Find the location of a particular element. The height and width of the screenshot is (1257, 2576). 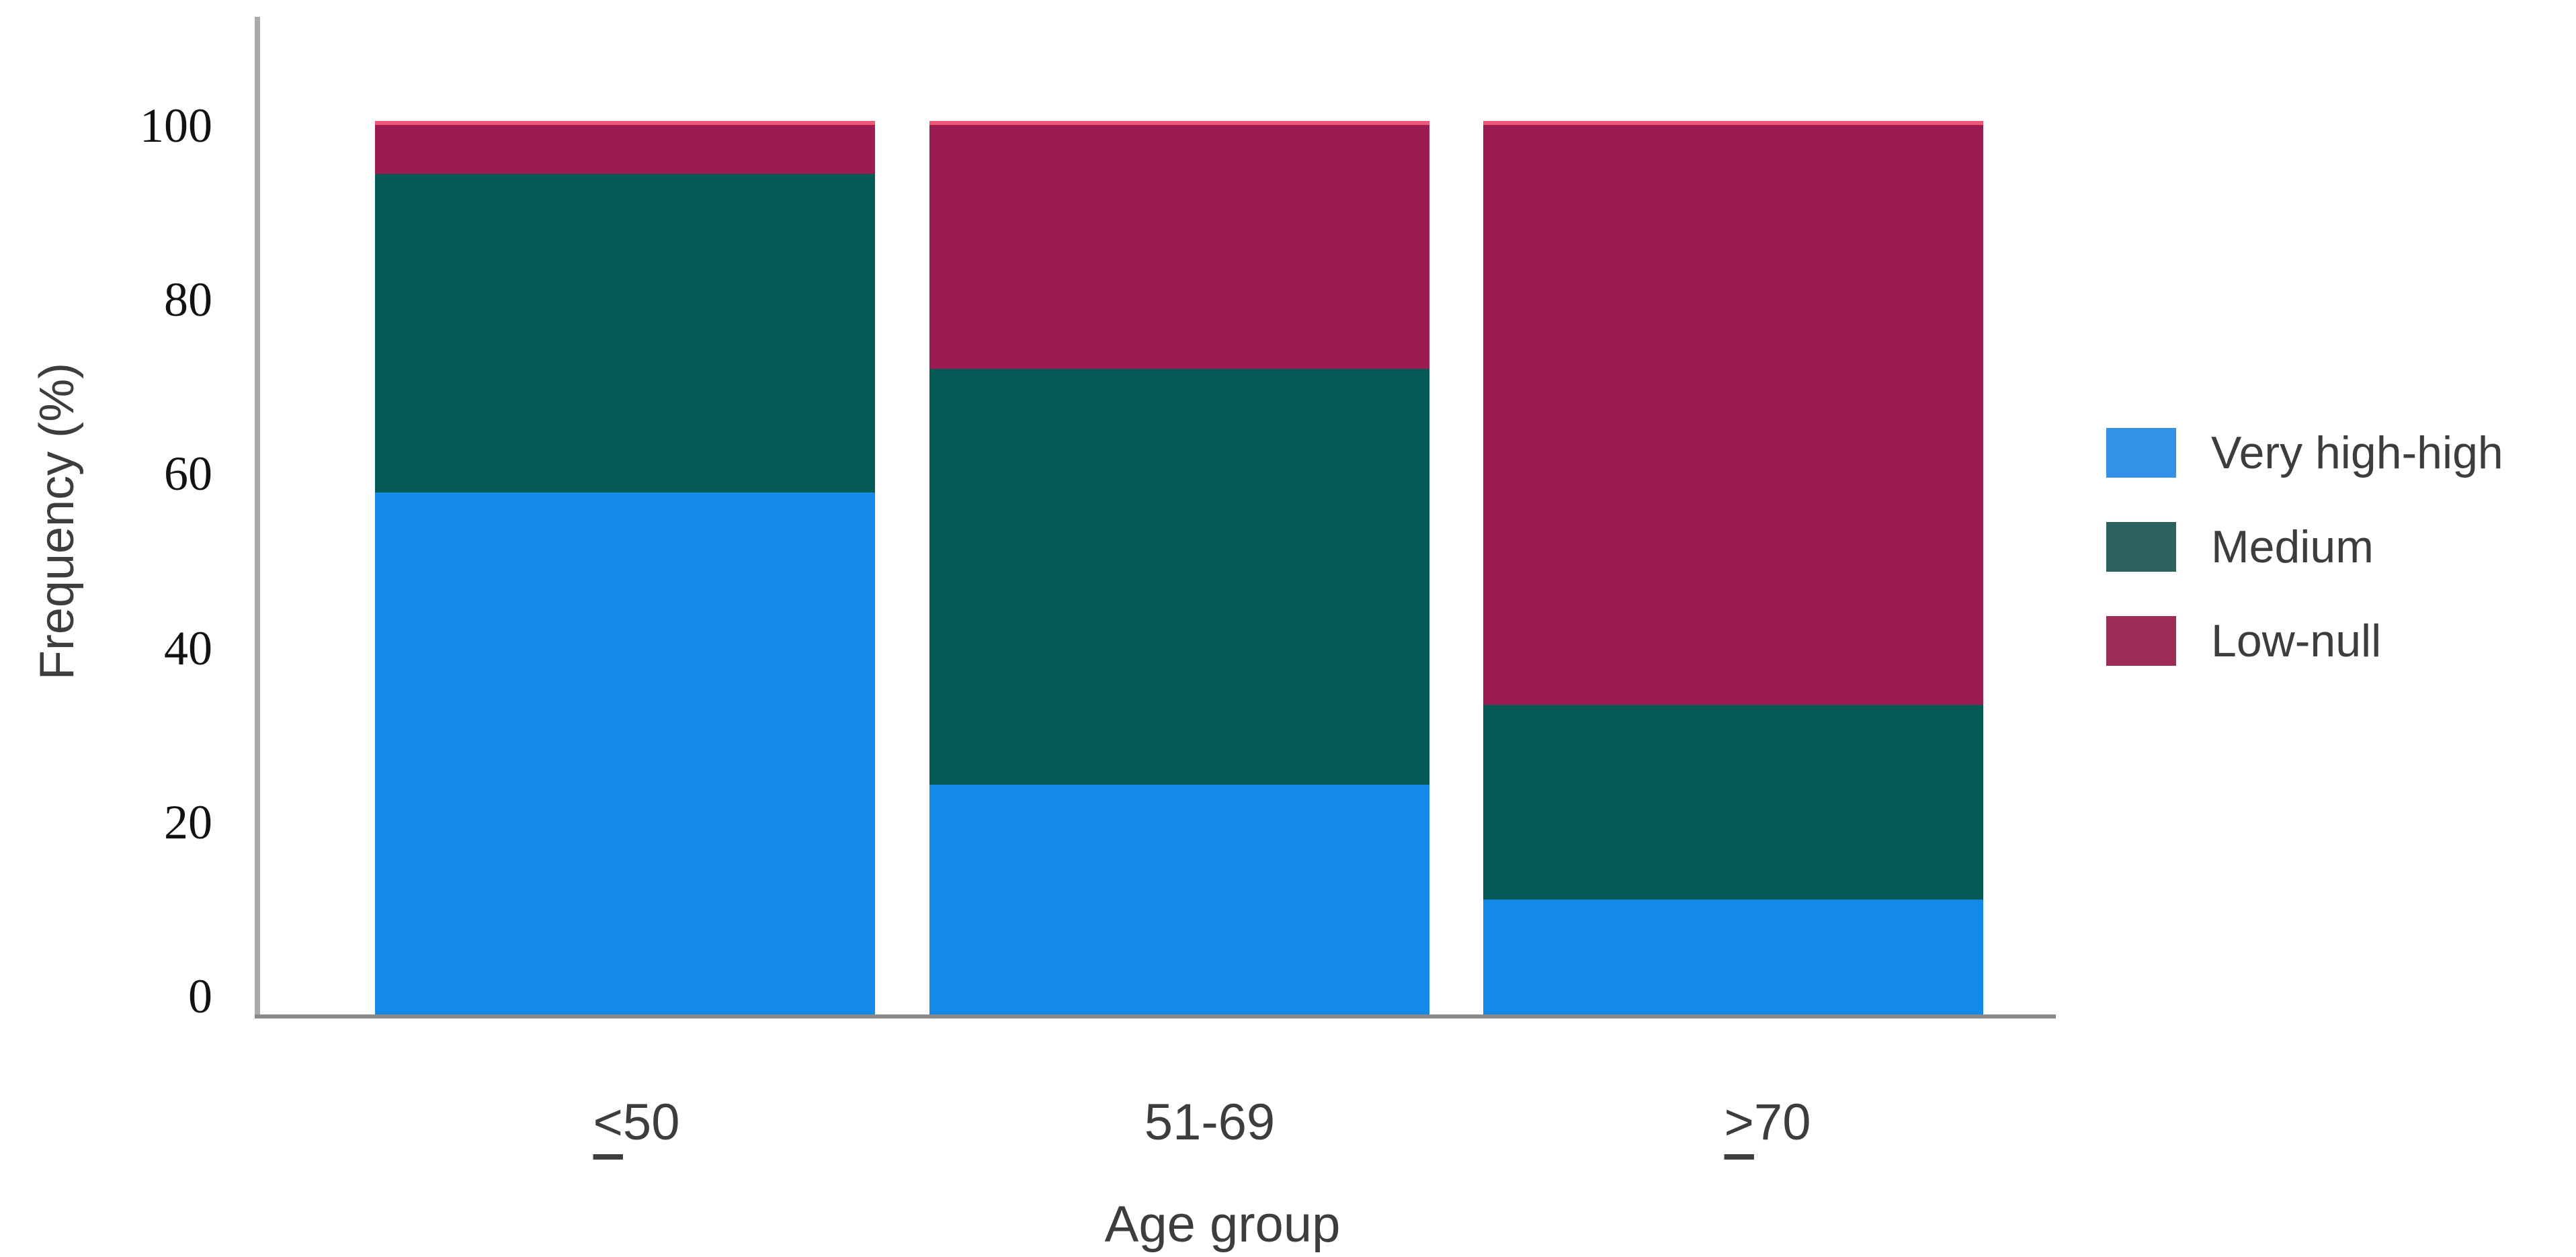

y-axis-tick-label: 20 is located at coordinates (188, 822).